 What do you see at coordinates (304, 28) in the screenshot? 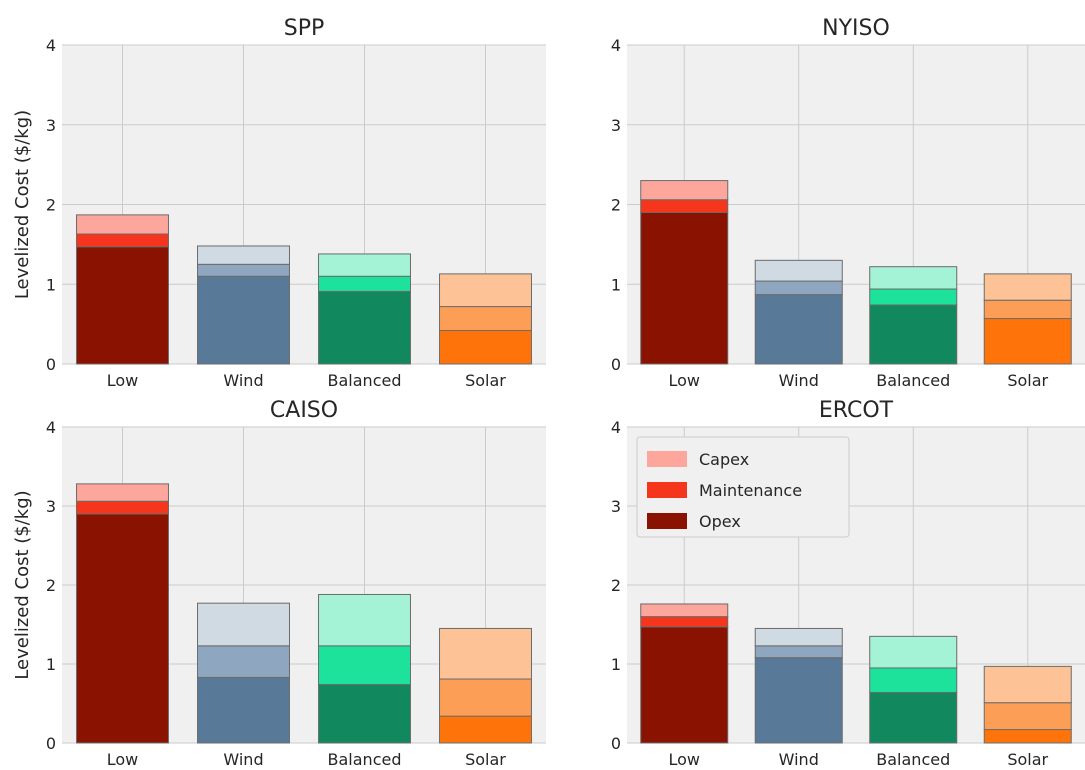
I see `panel-title: SPP` at bounding box center [304, 28].